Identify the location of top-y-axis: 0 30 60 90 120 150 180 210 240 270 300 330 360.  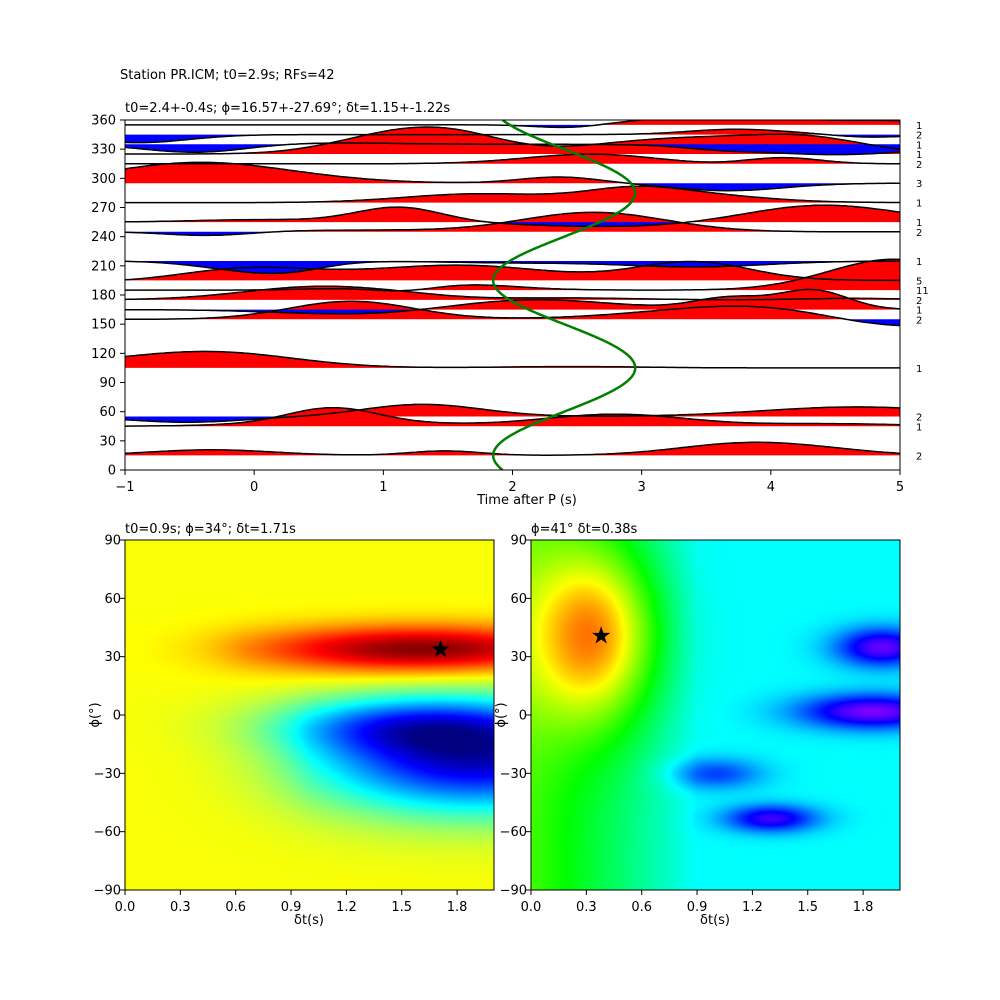
(108, 296).